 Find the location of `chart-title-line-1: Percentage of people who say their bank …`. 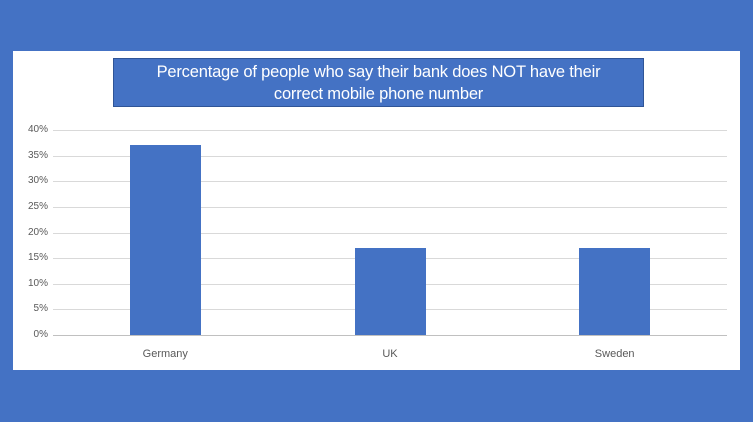

chart-title-line-1: Percentage of people who say their bank … is located at coordinates (378, 71).